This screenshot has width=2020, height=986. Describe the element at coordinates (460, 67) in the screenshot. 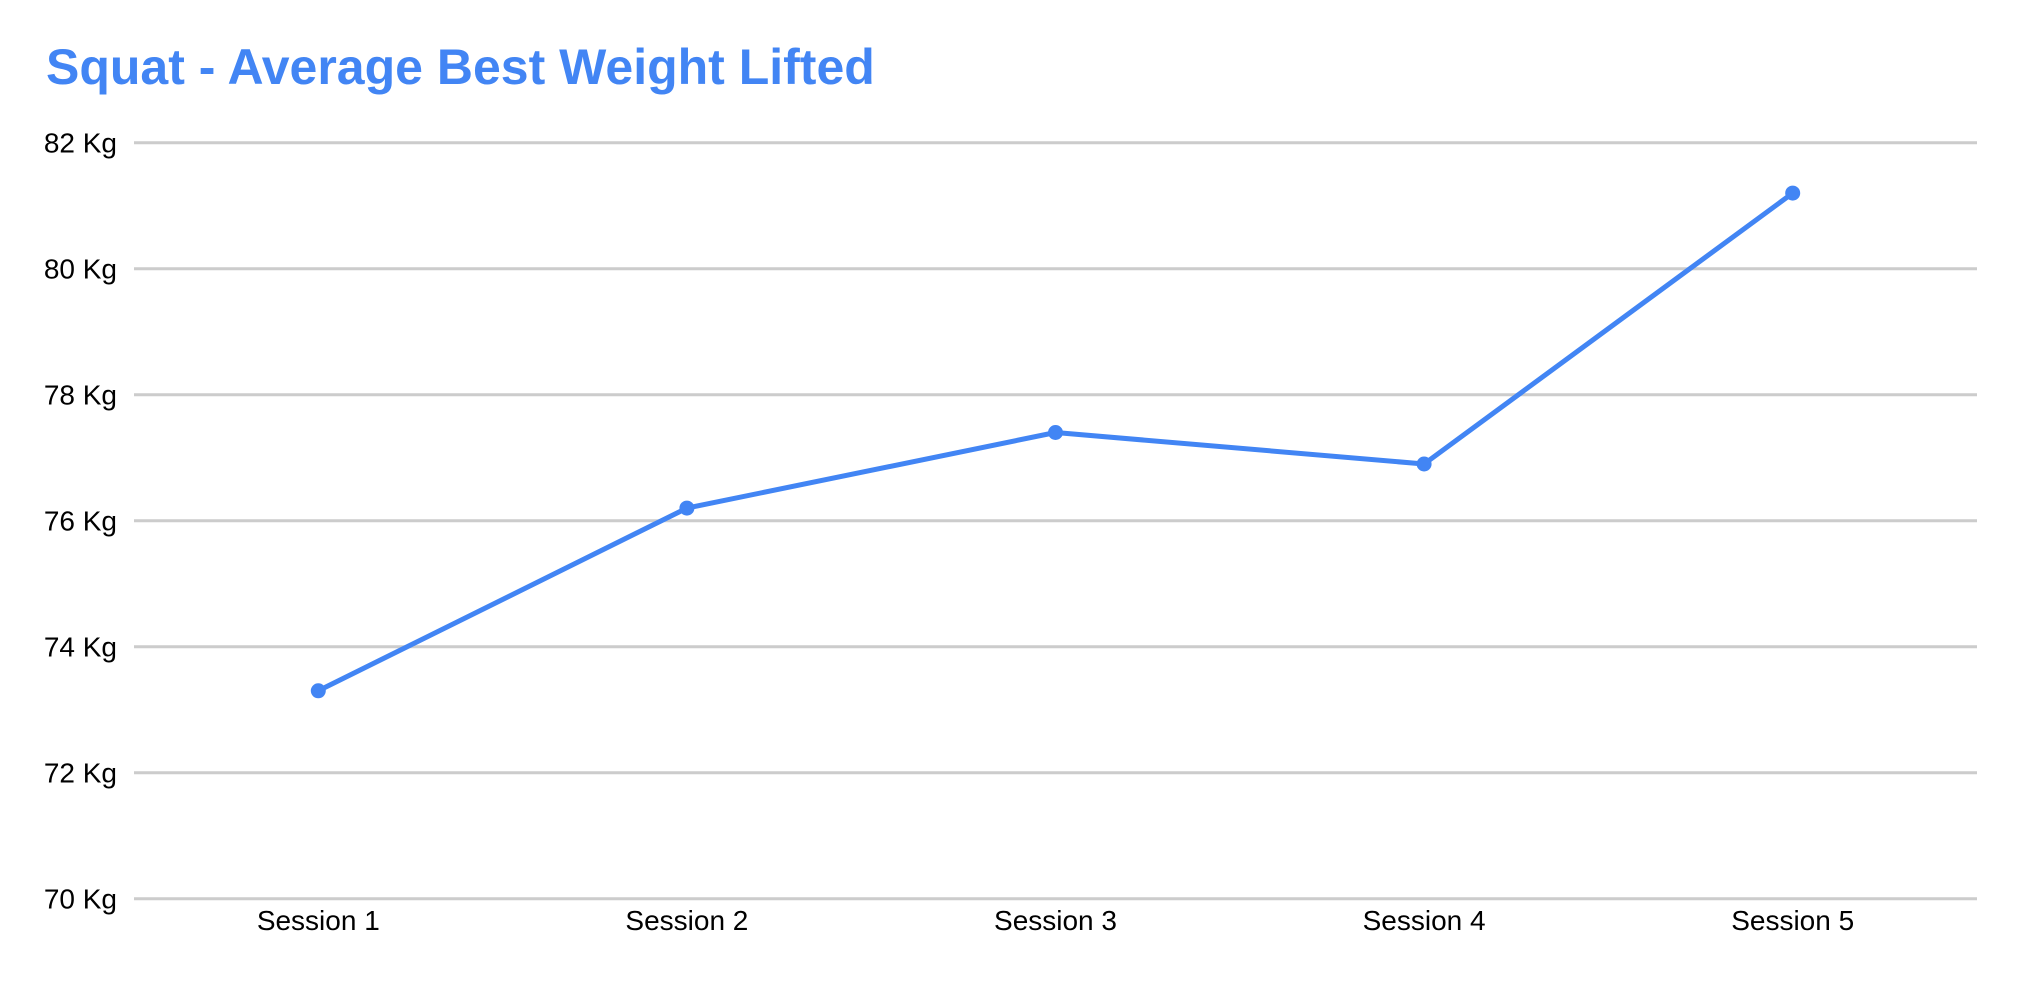

I see `chart-title: Squat - Average Best Weight Lifted` at that location.